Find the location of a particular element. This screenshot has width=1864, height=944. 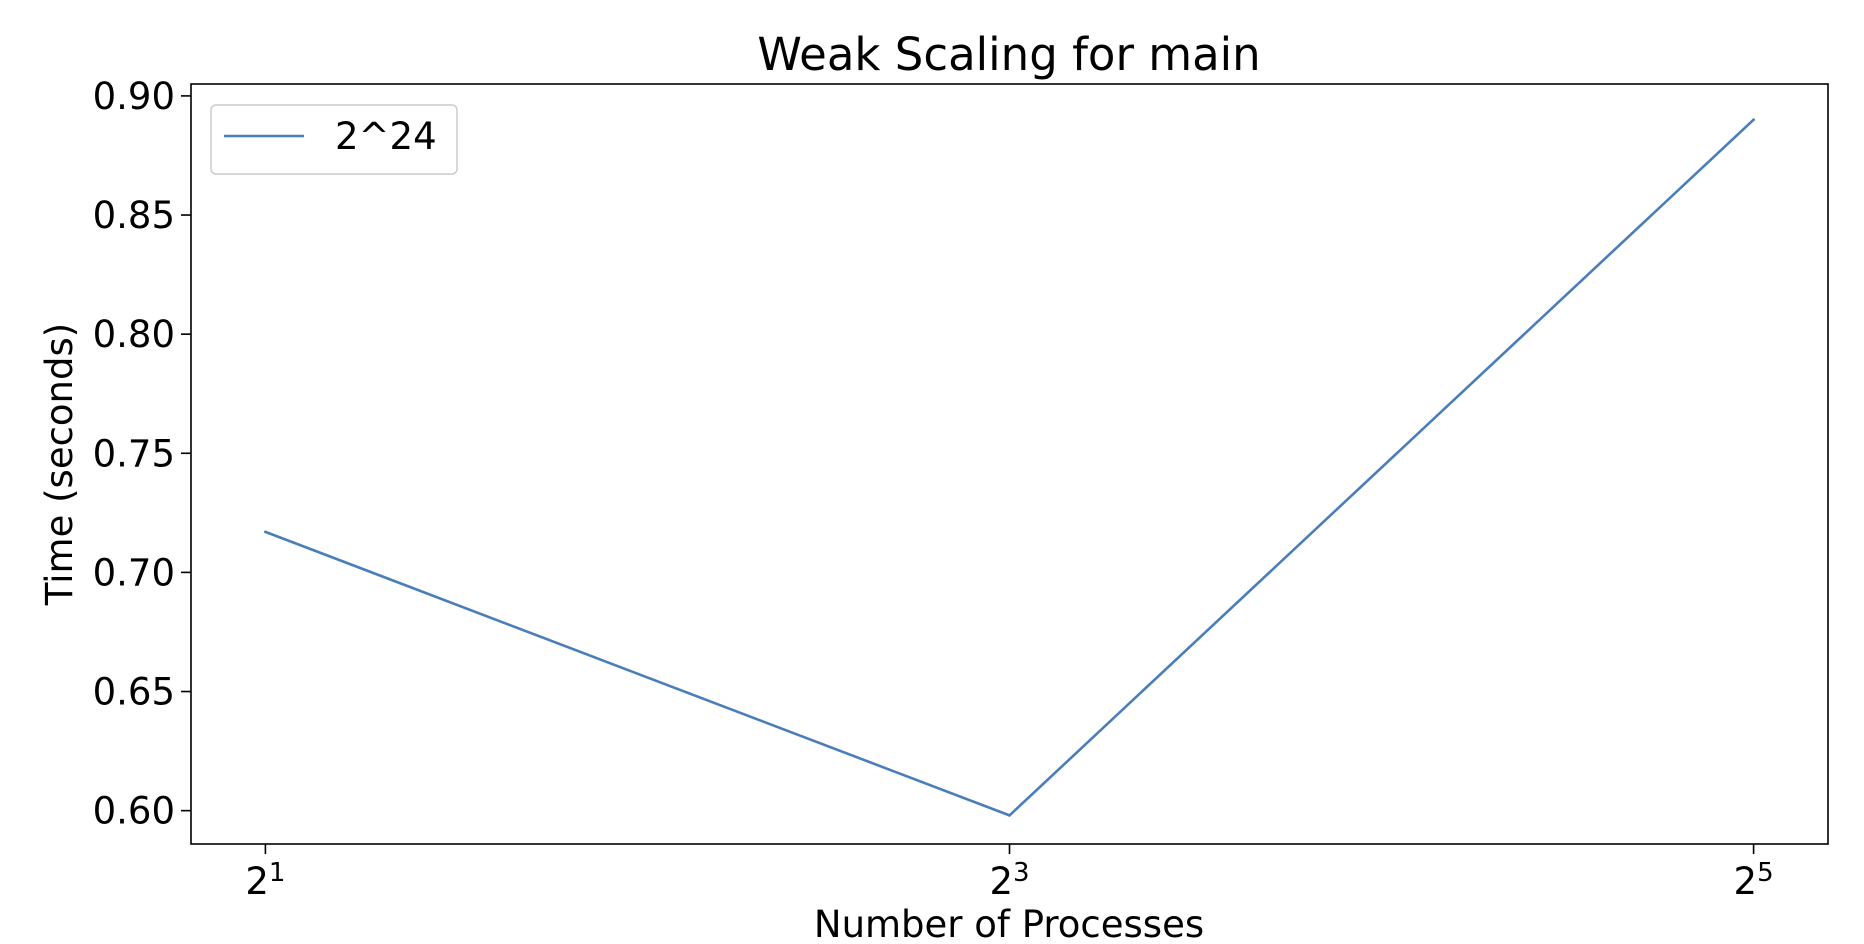

legend: 2^24 is located at coordinates (334, 139).